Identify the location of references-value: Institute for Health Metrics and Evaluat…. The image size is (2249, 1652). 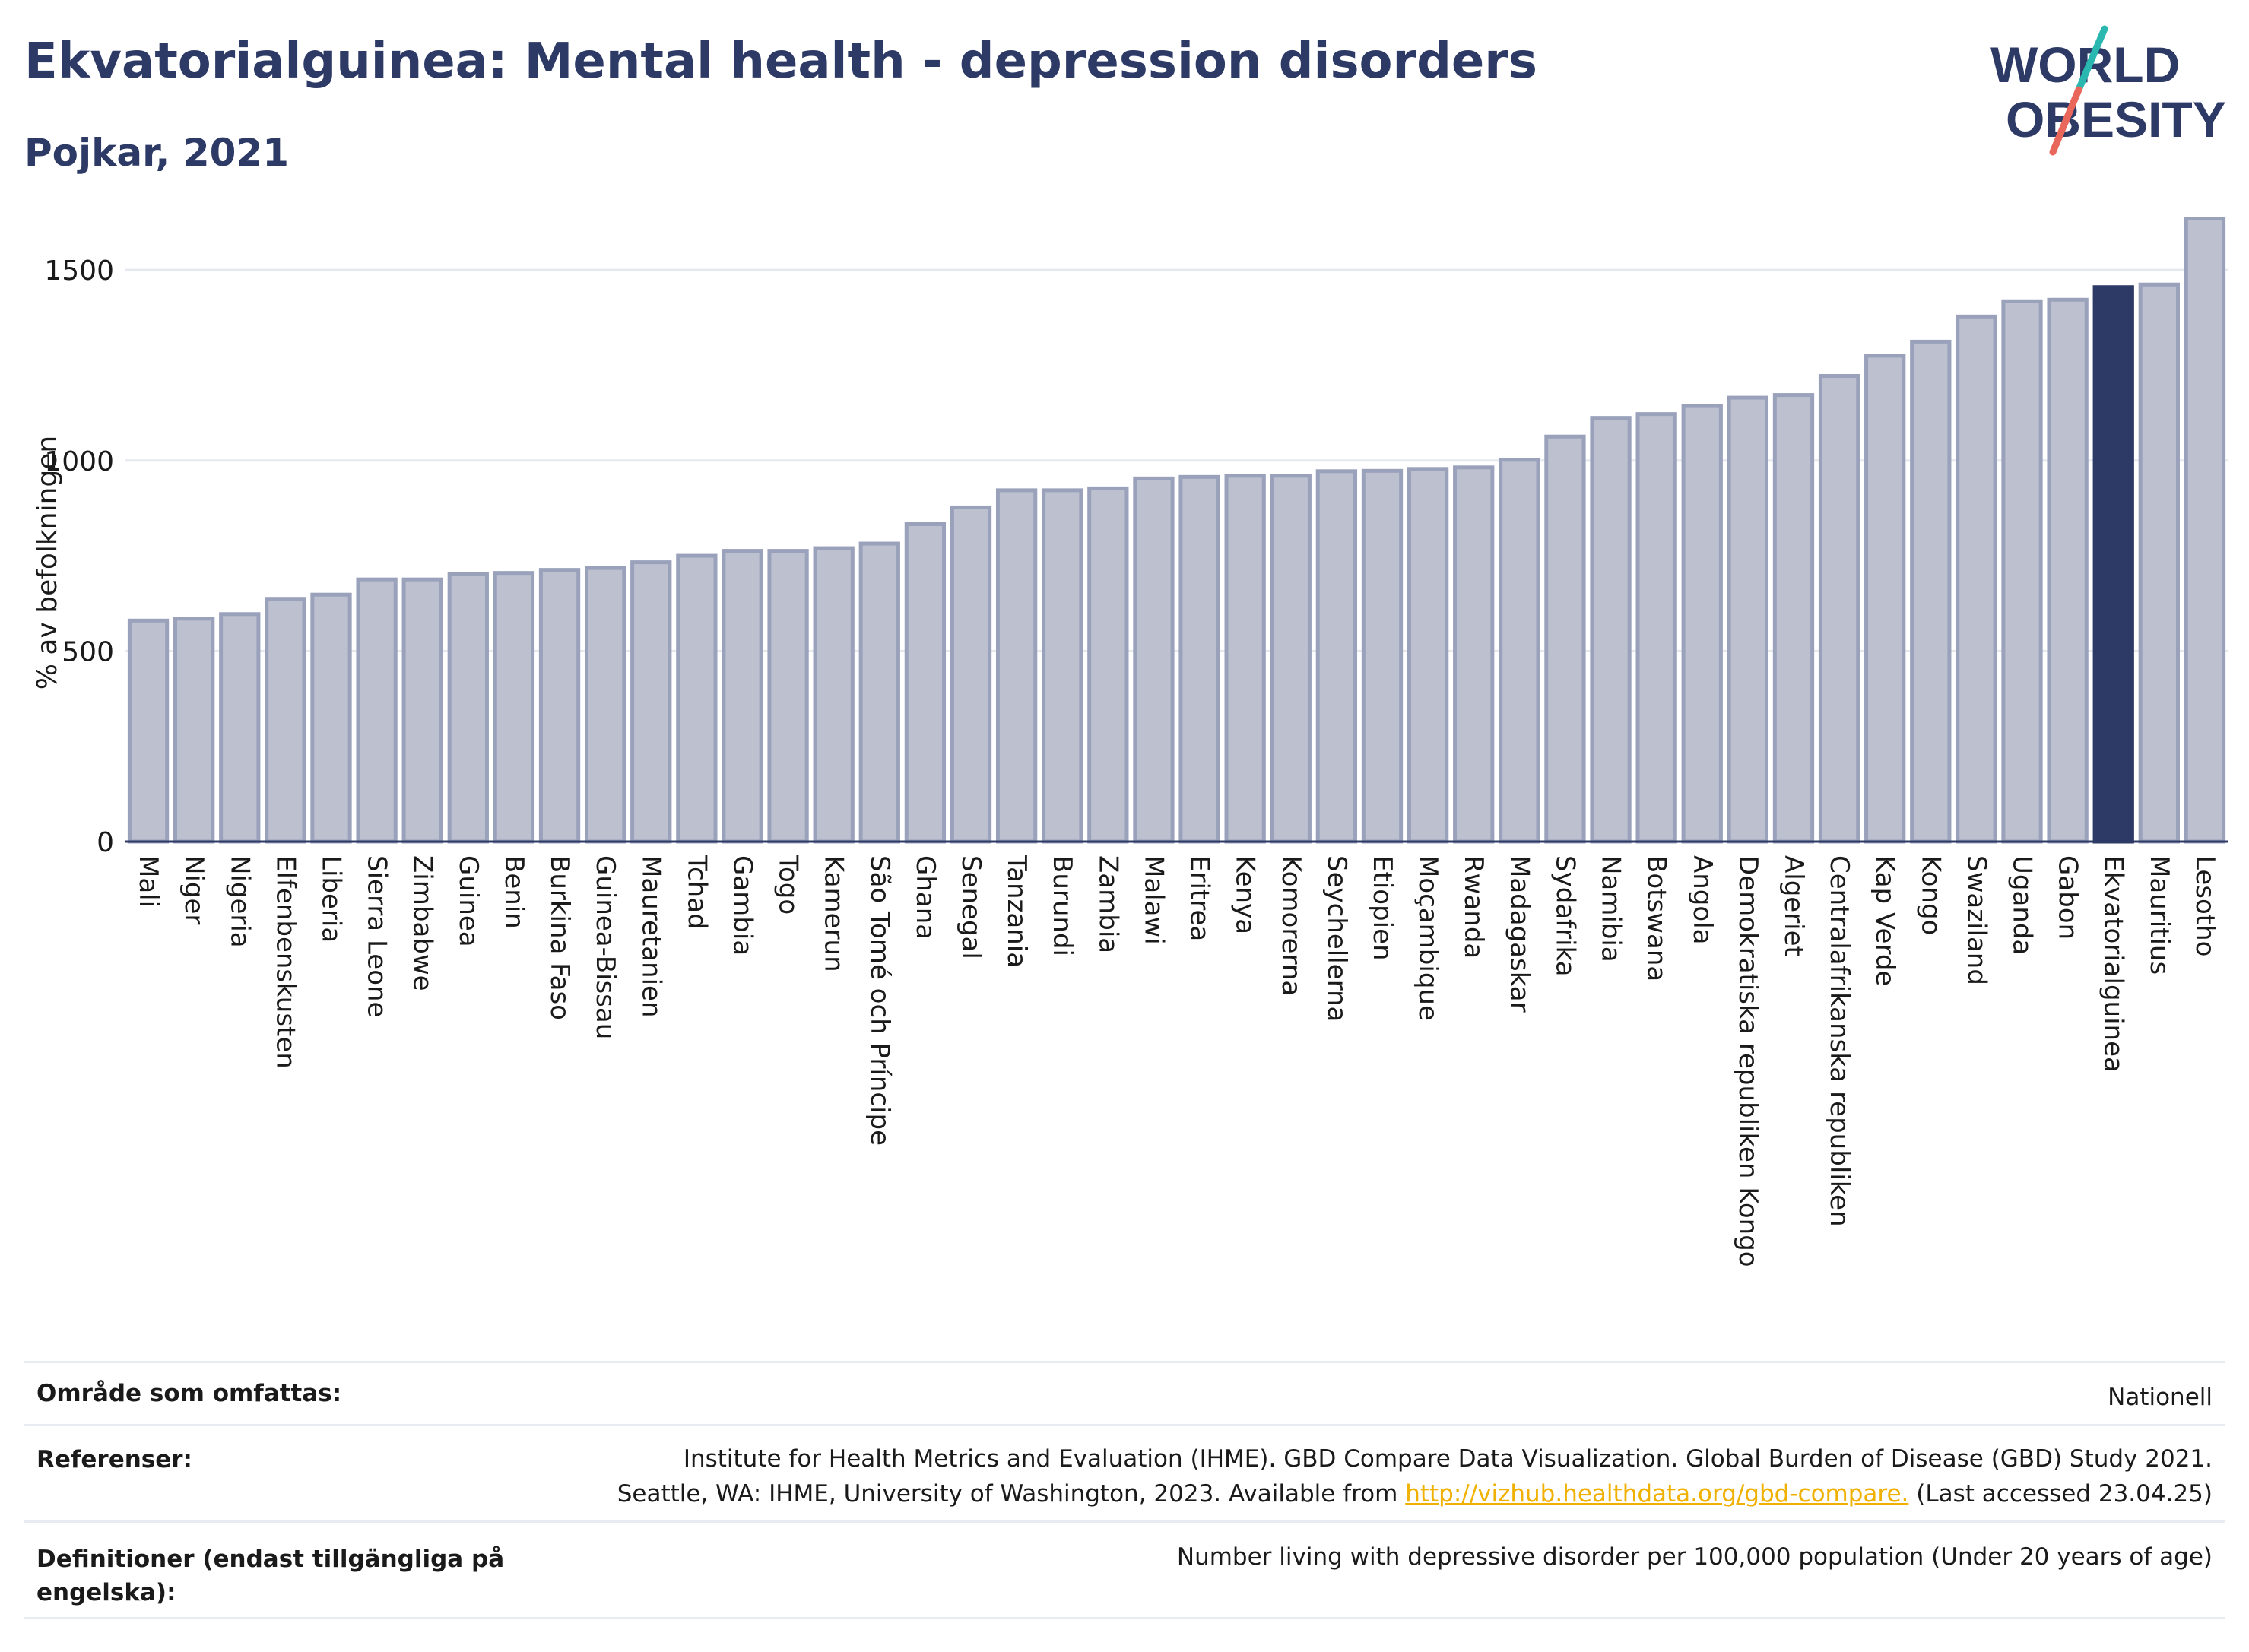
(1415, 1476).